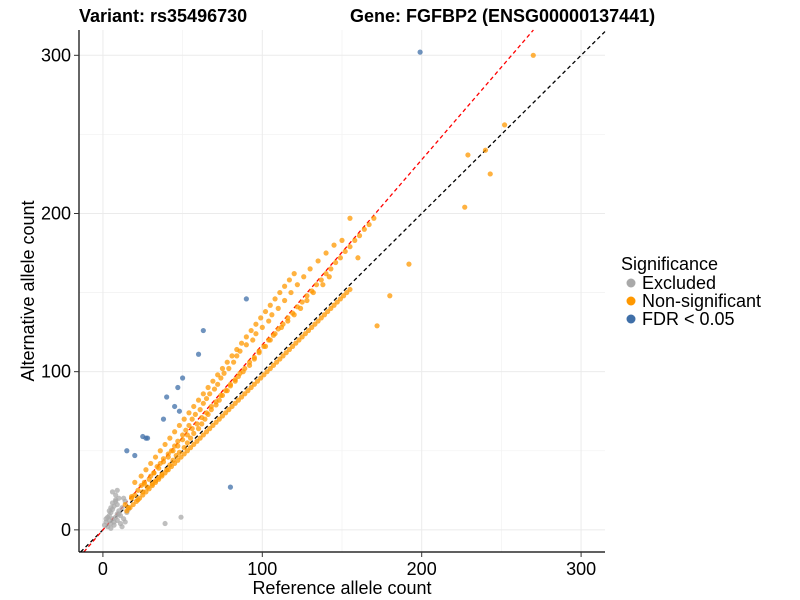 This screenshot has height=600, width=800. I want to click on legend-title: Significance, so click(669, 264).